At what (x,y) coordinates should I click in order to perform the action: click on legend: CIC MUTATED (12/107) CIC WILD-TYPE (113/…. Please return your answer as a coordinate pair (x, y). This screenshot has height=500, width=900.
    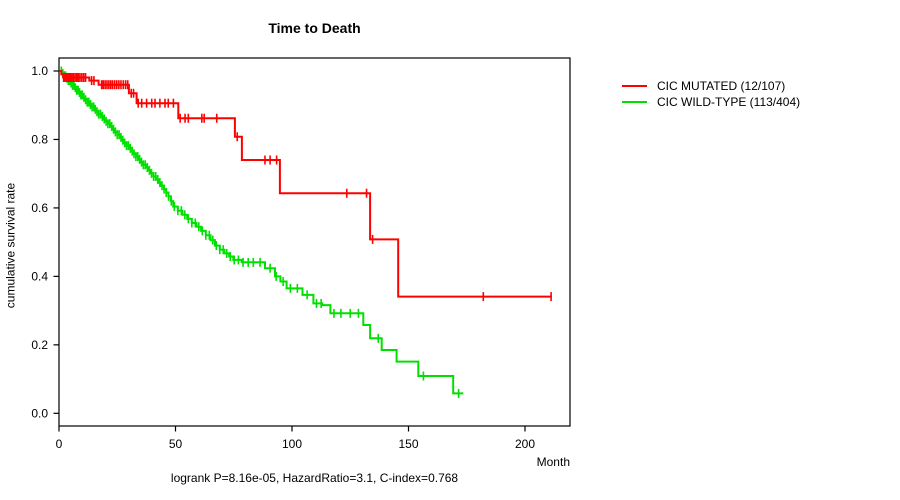
    Looking at the image, I should click on (711, 94).